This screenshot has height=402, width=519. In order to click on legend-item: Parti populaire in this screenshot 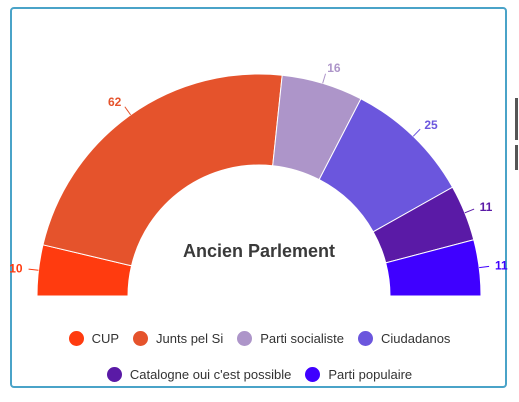, I will do `click(358, 374)`.